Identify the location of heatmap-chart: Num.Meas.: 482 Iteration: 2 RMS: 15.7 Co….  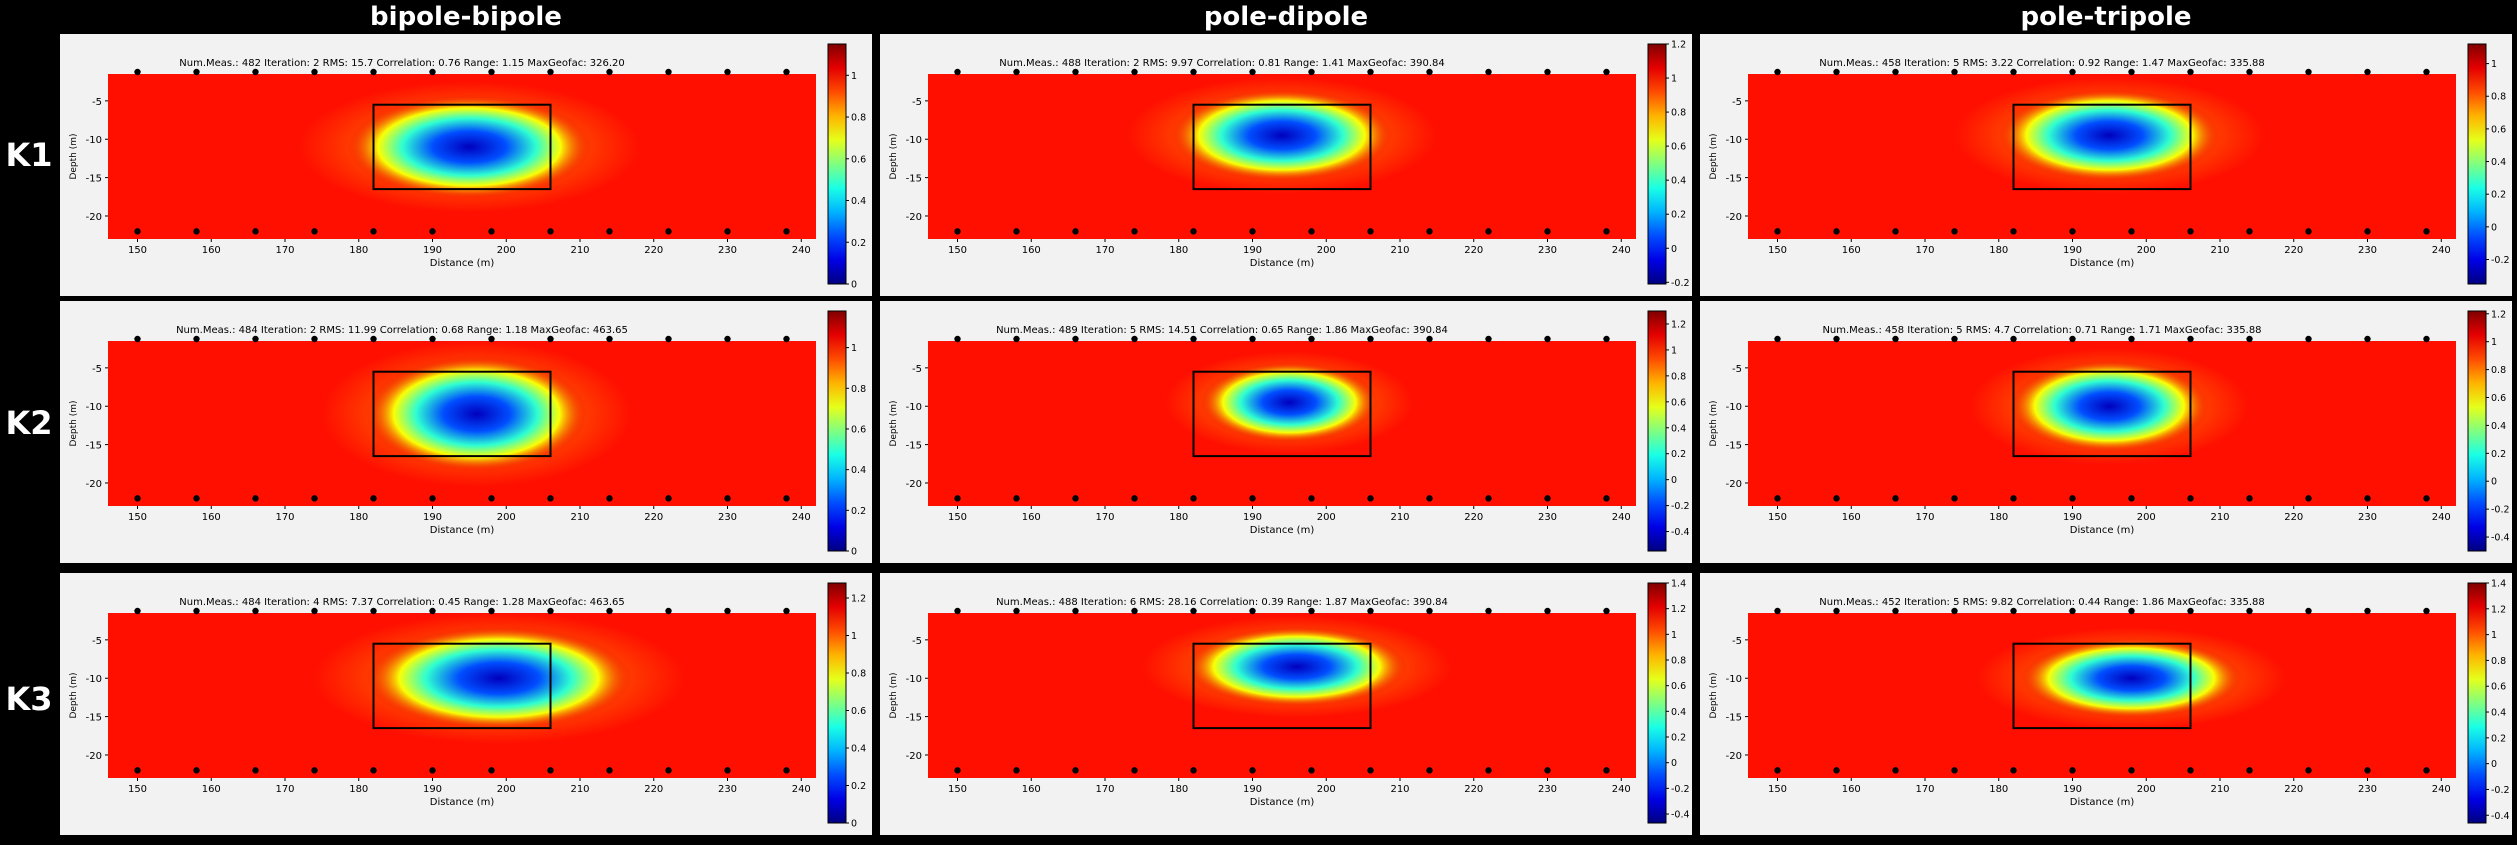
(467, 167).